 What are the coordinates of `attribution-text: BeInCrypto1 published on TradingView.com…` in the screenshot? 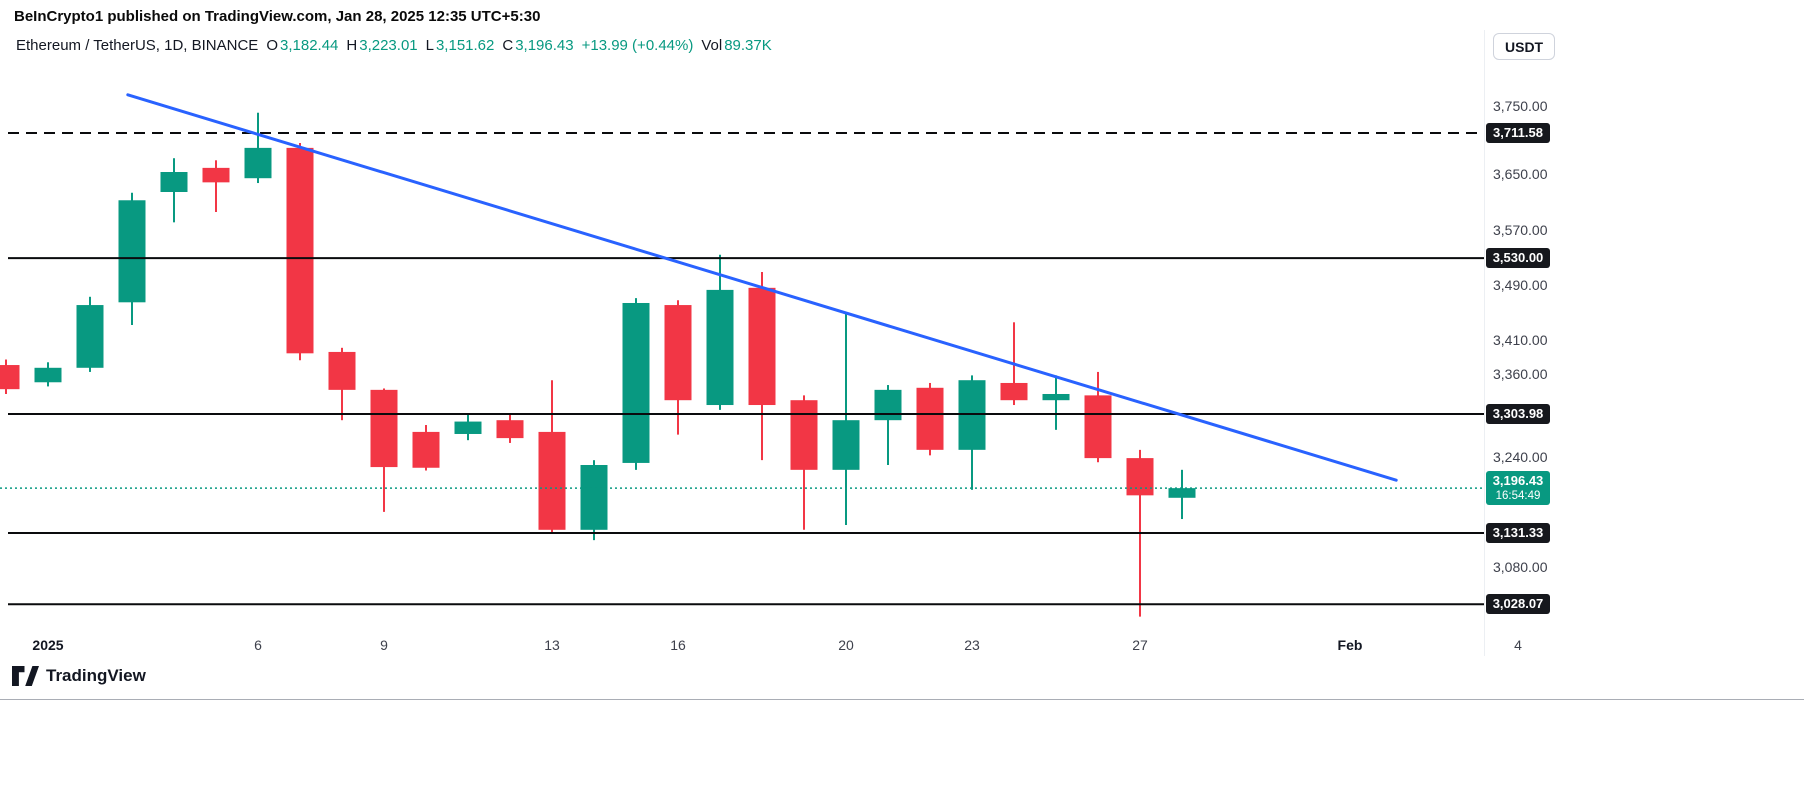 It's located at (277, 16).